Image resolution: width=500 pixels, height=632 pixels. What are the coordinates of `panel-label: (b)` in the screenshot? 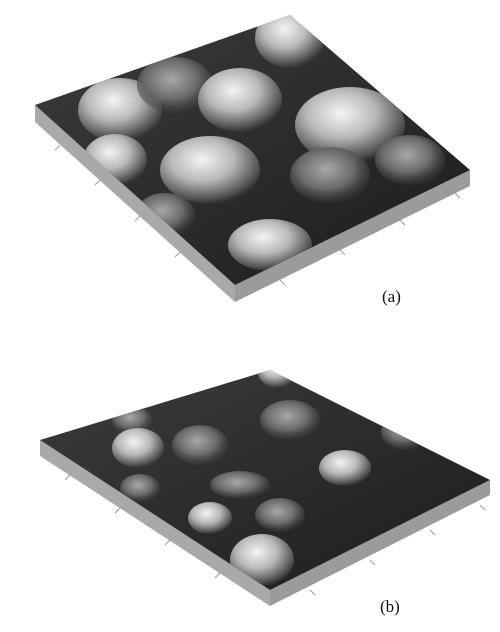 It's located at (390, 606).